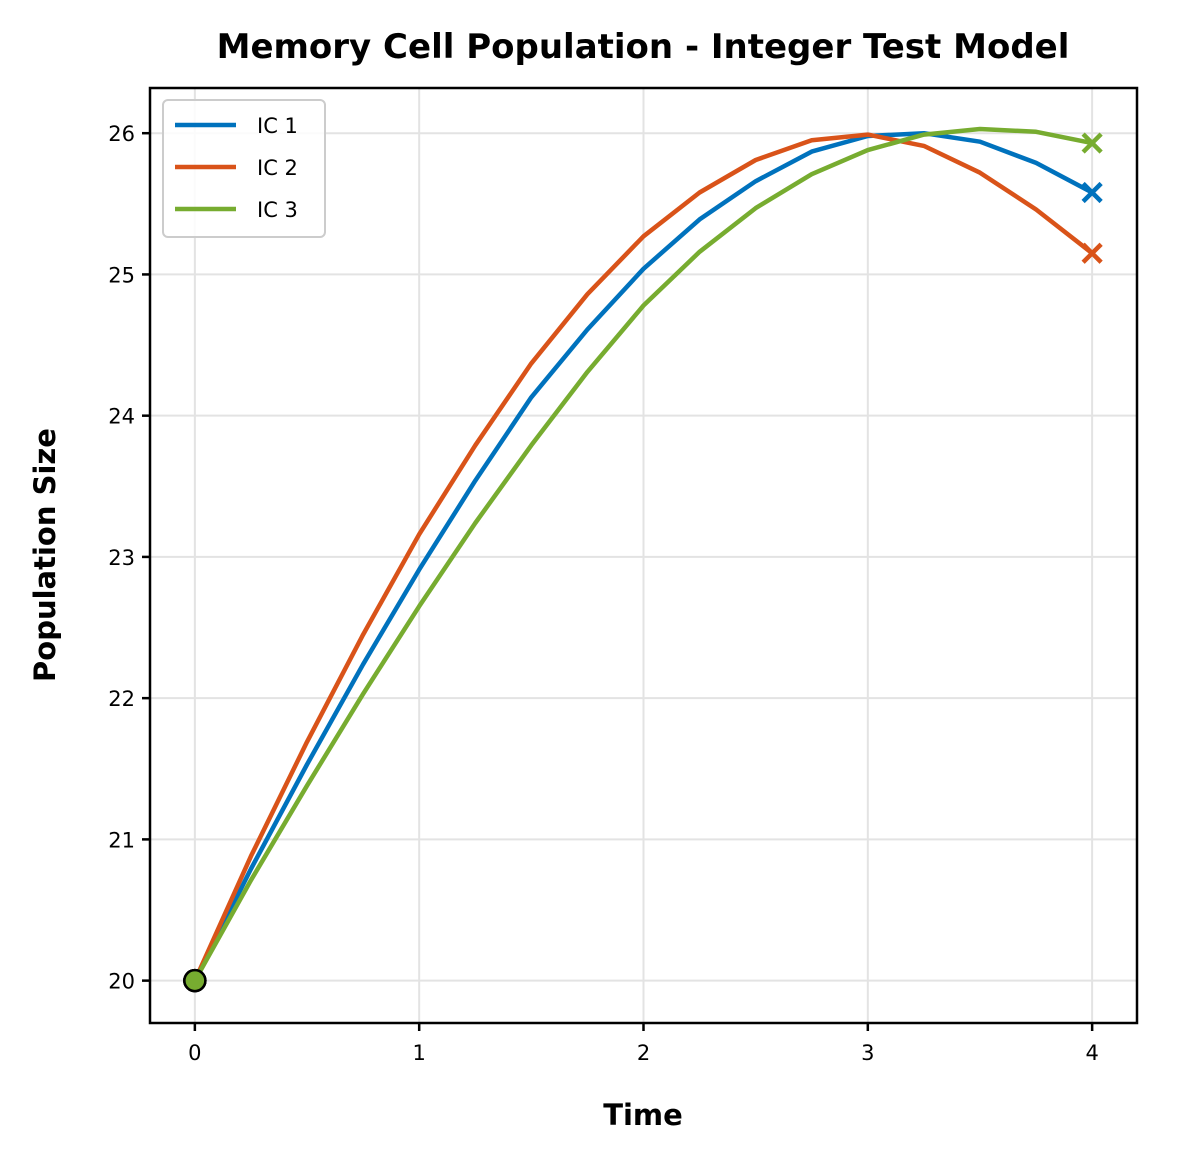 The height and width of the screenshot is (1163, 1195). What do you see at coordinates (867, 1053) in the screenshot?
I see `x-tick-label: 3` at bounding box center [867, 1053].